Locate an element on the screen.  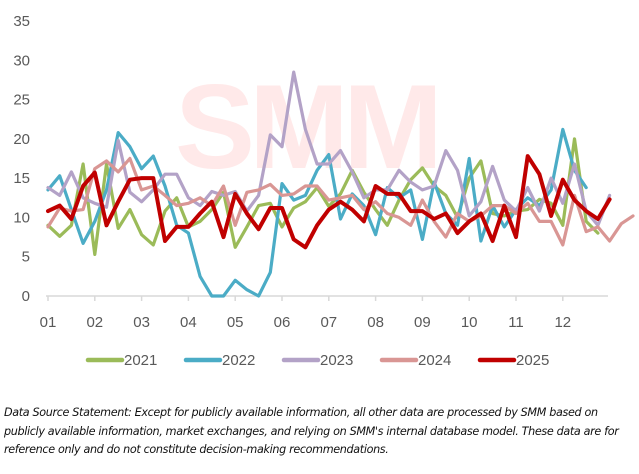
x-tick-label: 01 is located at coordinates (48, 322).